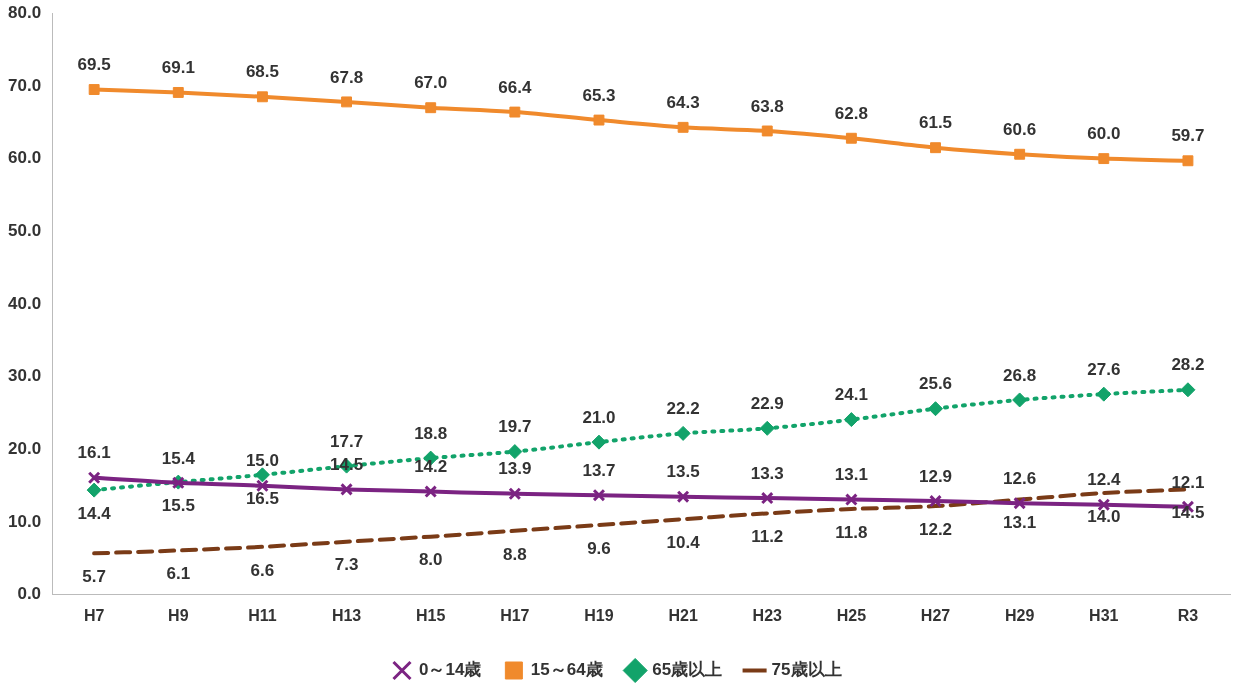 The image size is (1250, 699). What do you see at coordinates (1188, 615) in the screenshot?
I see `x-tick-label: R3` at bounding box center [1188, 615].